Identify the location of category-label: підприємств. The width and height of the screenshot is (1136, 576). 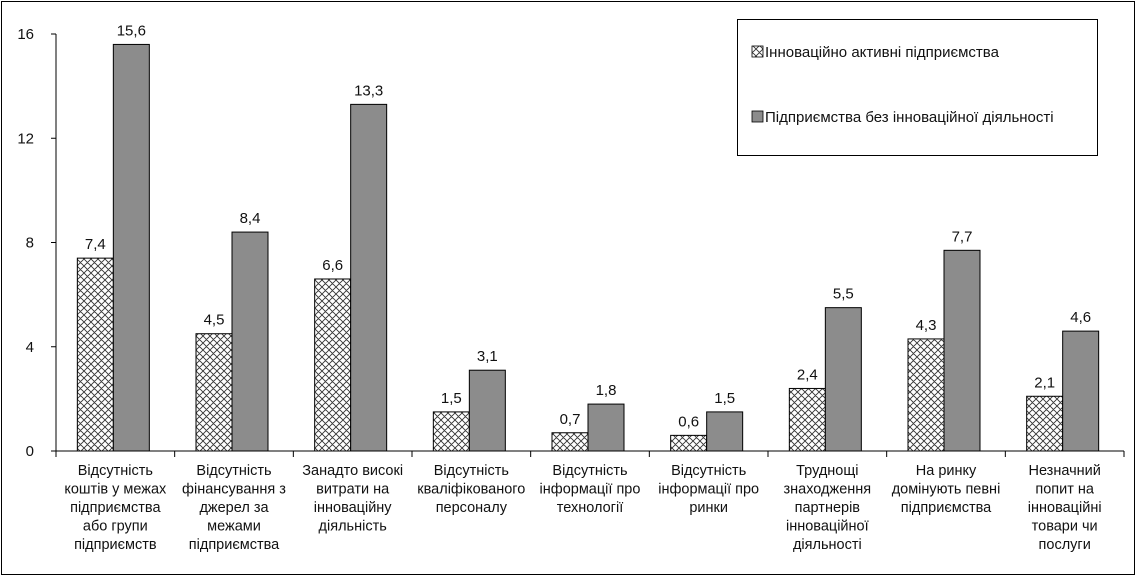
(115, 545).